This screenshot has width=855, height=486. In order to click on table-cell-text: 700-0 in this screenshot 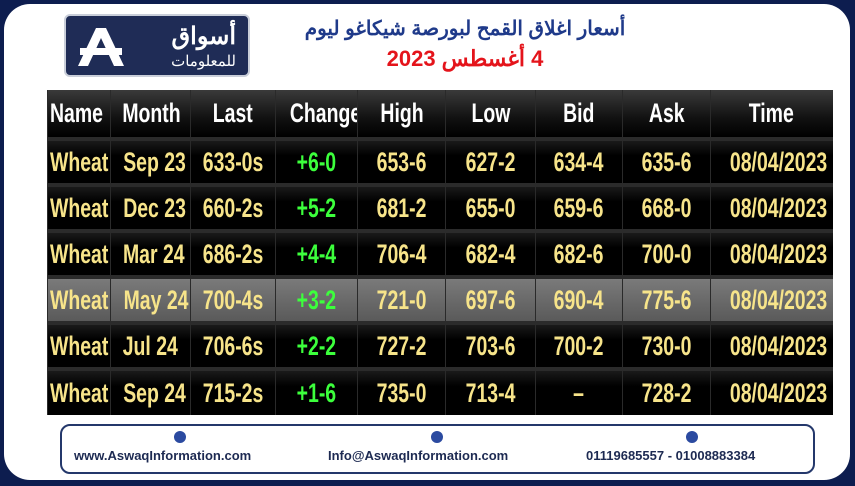, I will do `click(666, 253)`.